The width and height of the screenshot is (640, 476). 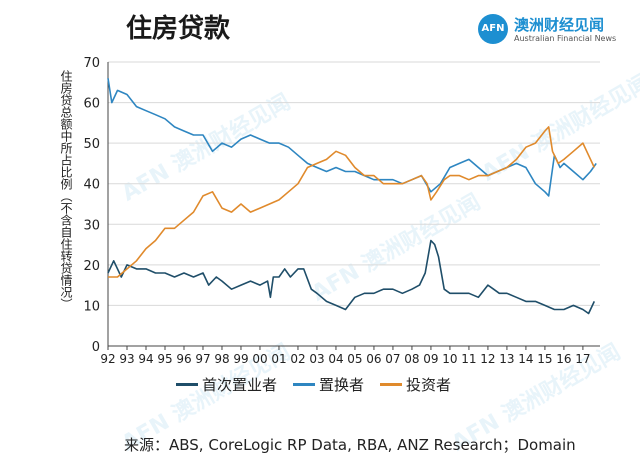 What do you see at coordinates (91, 144) in the screenshot?
I see `y-tick-label: 50` at bounding box center [91, 144].